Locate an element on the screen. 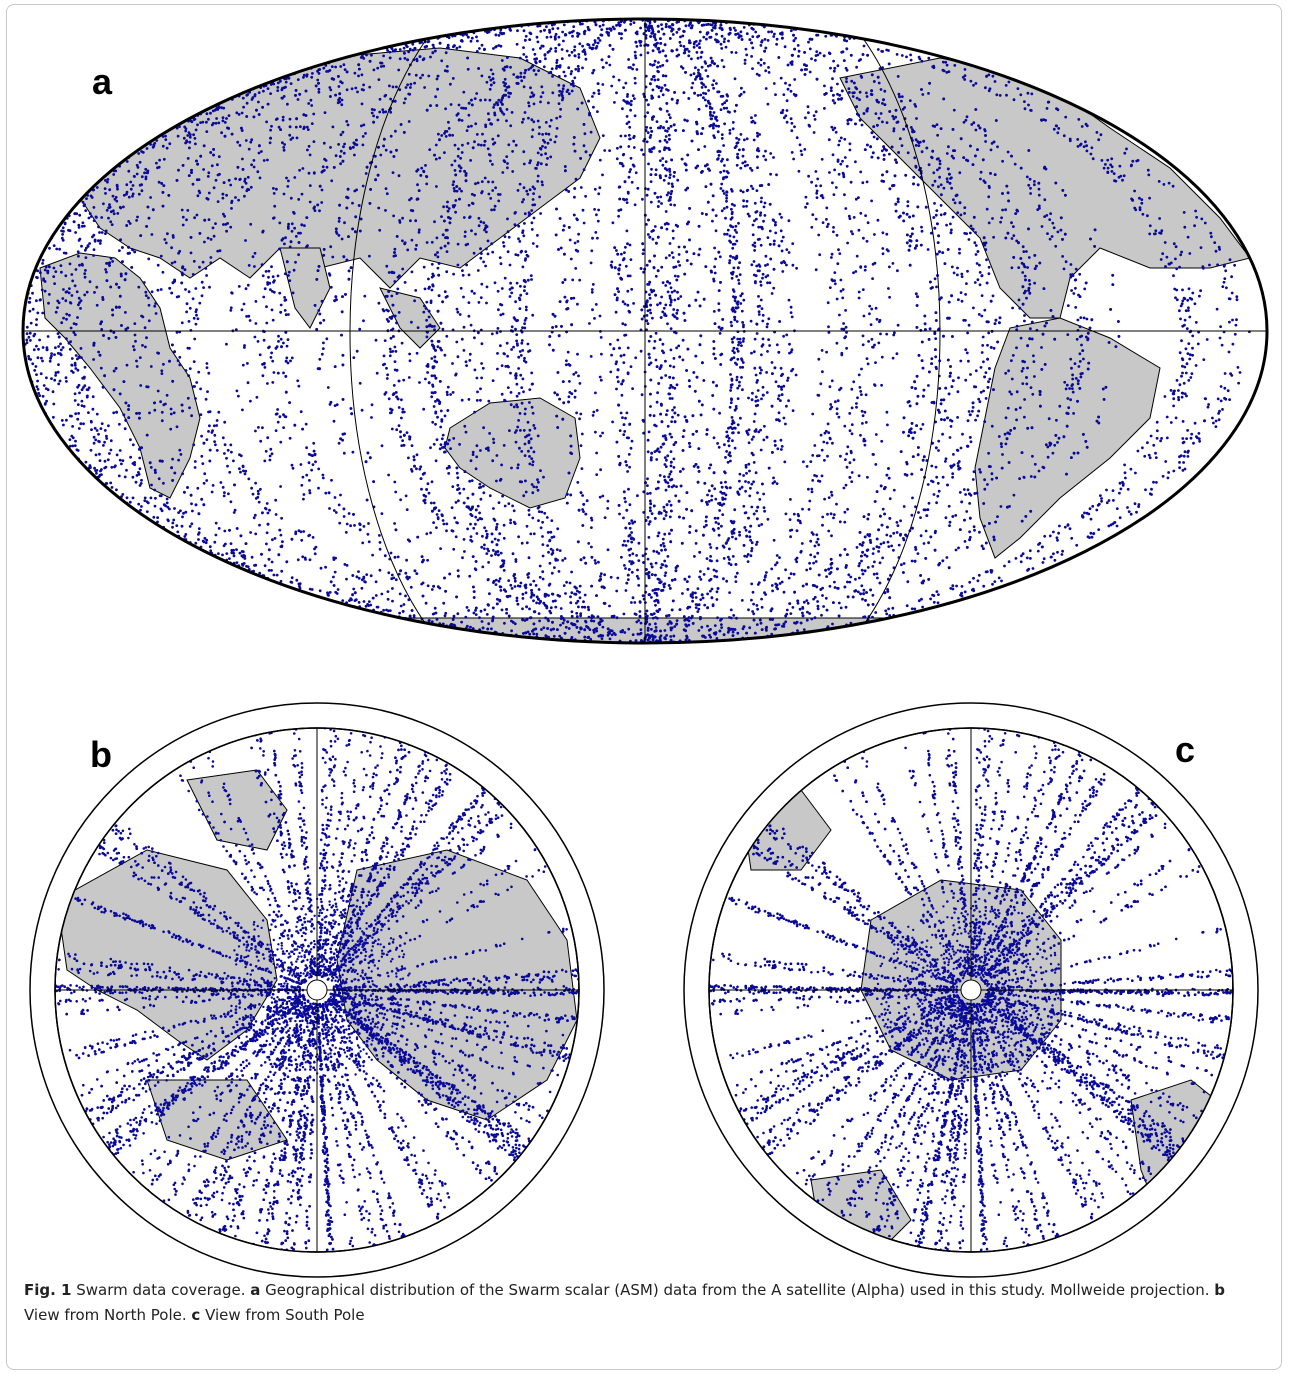 This screenshot has height=1377, width=1289. southeast-asia-landmass is located at coordinates (410, 318).